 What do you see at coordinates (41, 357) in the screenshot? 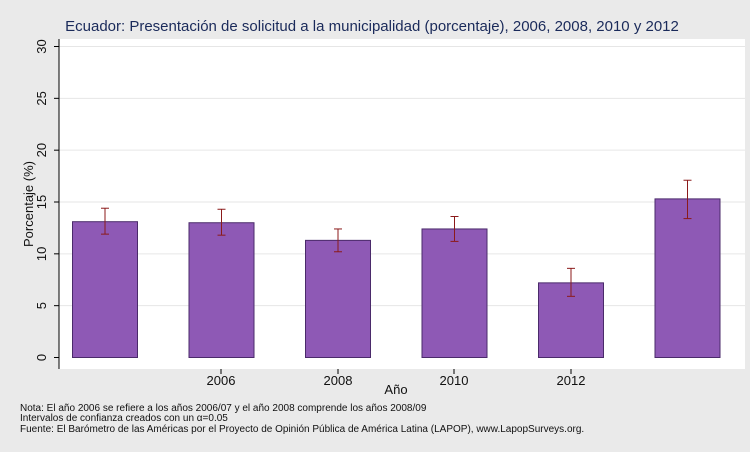
I see `y-tick-label: 0` at bounding box center [41, 357].